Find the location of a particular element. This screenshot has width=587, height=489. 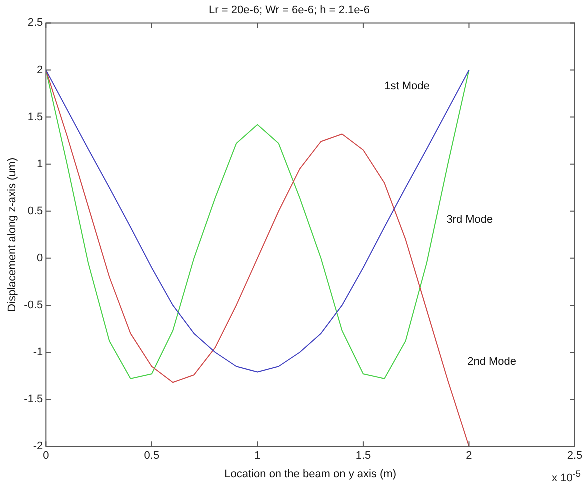

y-tick-label: 0 is located at coordinates (40, 258).